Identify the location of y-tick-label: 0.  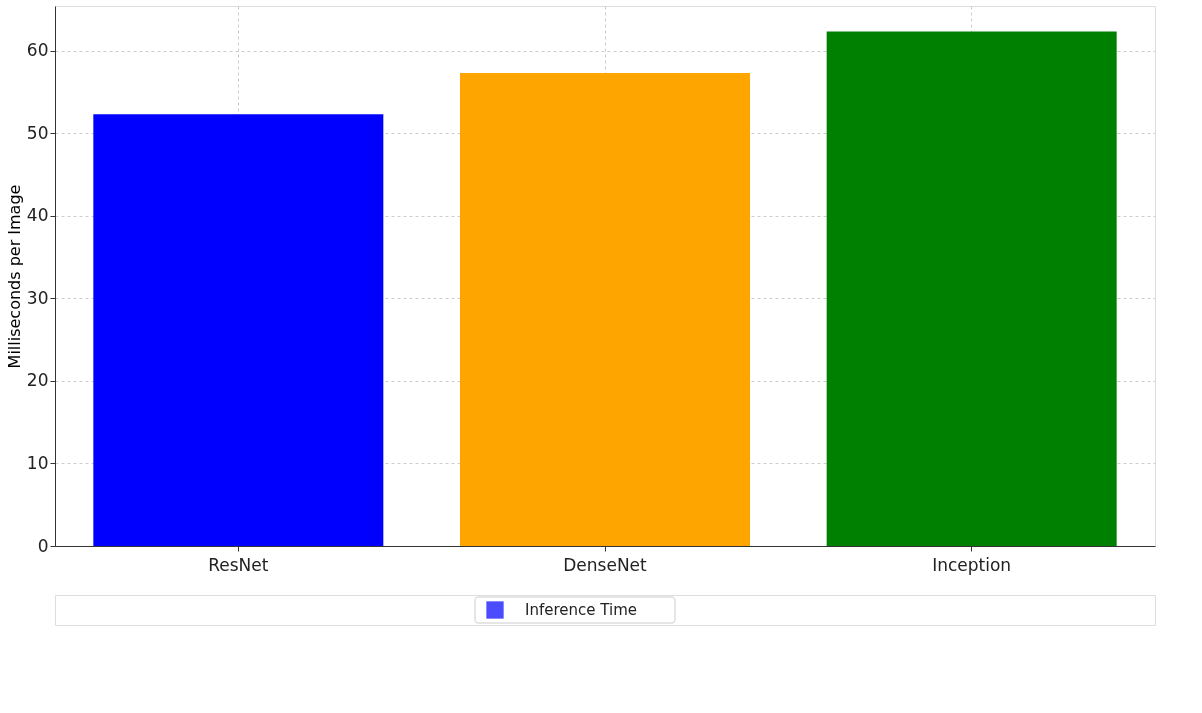
(43, 545).